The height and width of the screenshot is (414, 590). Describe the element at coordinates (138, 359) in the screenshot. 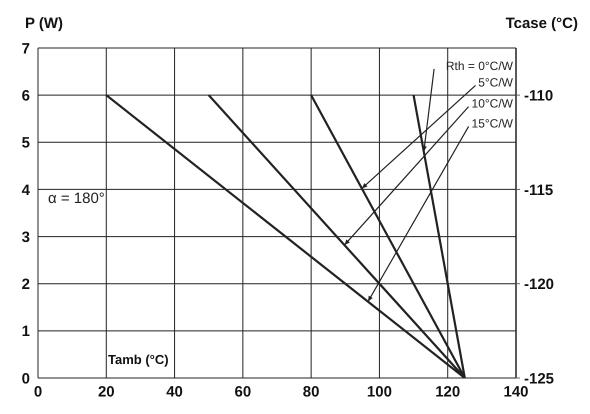

I see `x-axis-title: Tamb (°C)` at that location.